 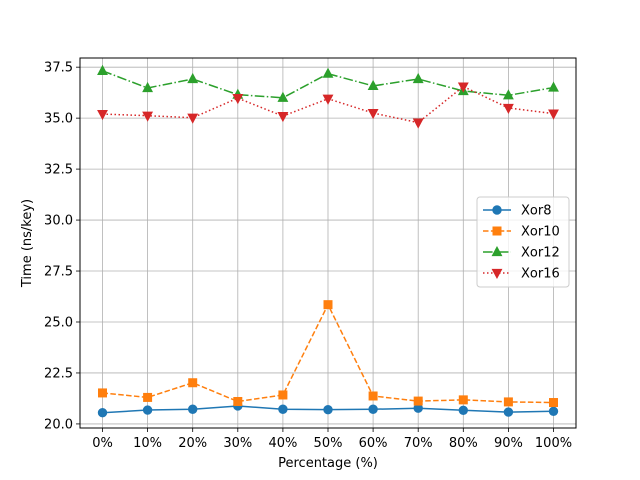 I want to click on y-tick-label: 25.0, so click(x=58, y=322).